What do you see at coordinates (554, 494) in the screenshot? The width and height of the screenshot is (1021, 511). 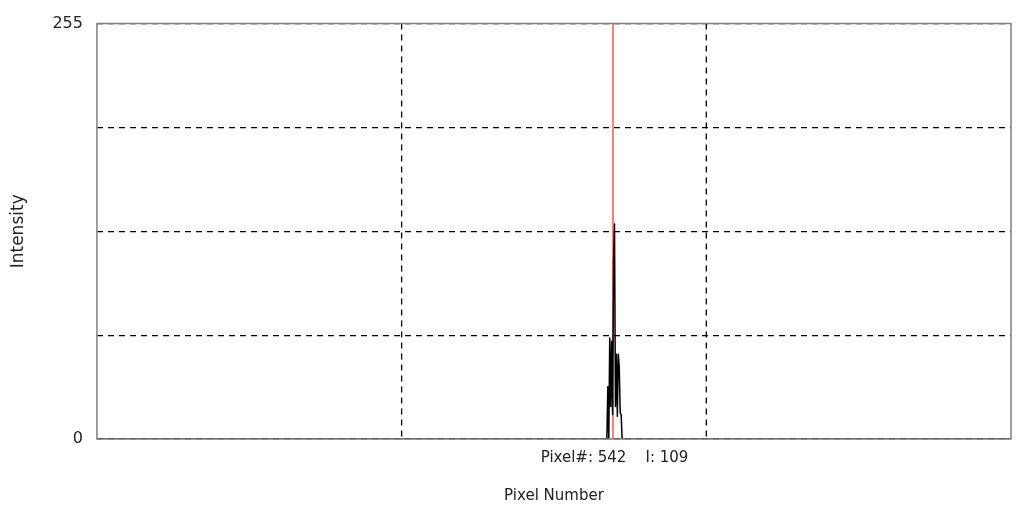 I see `x-axis-title: Pixel Number` at bounding box center [554, 494].